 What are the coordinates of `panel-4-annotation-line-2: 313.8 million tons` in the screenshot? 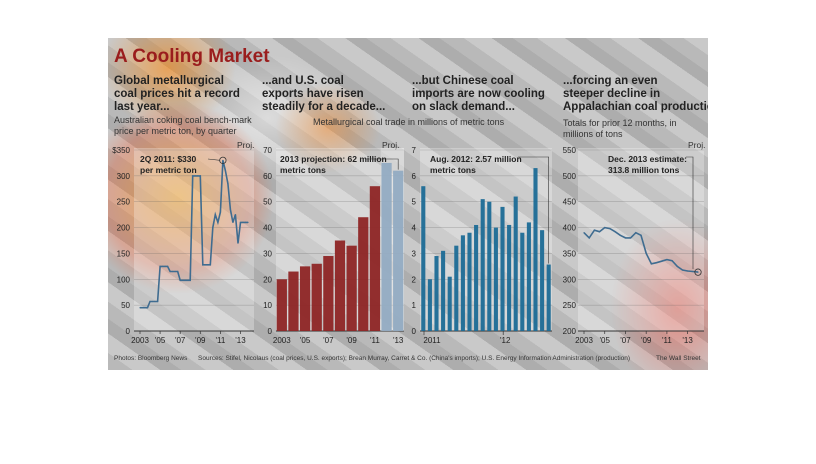 It's located at (644, 170).